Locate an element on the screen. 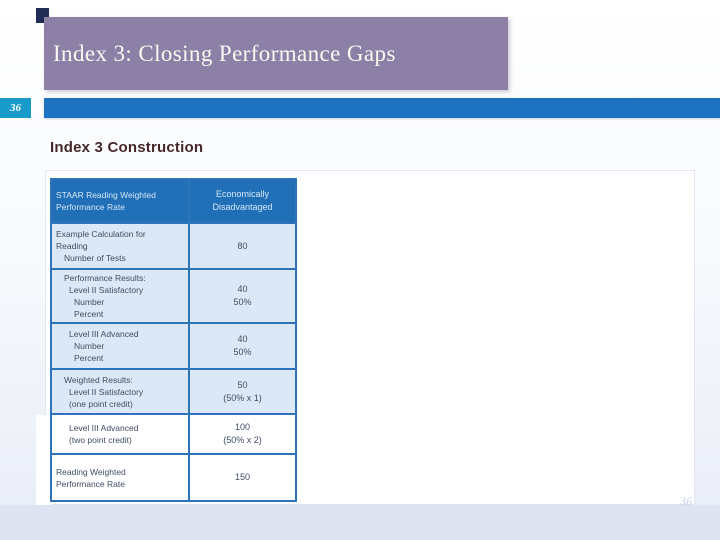  slide-title: Index 3: Closing Performance Gaps is located at coordinates (224, 53).